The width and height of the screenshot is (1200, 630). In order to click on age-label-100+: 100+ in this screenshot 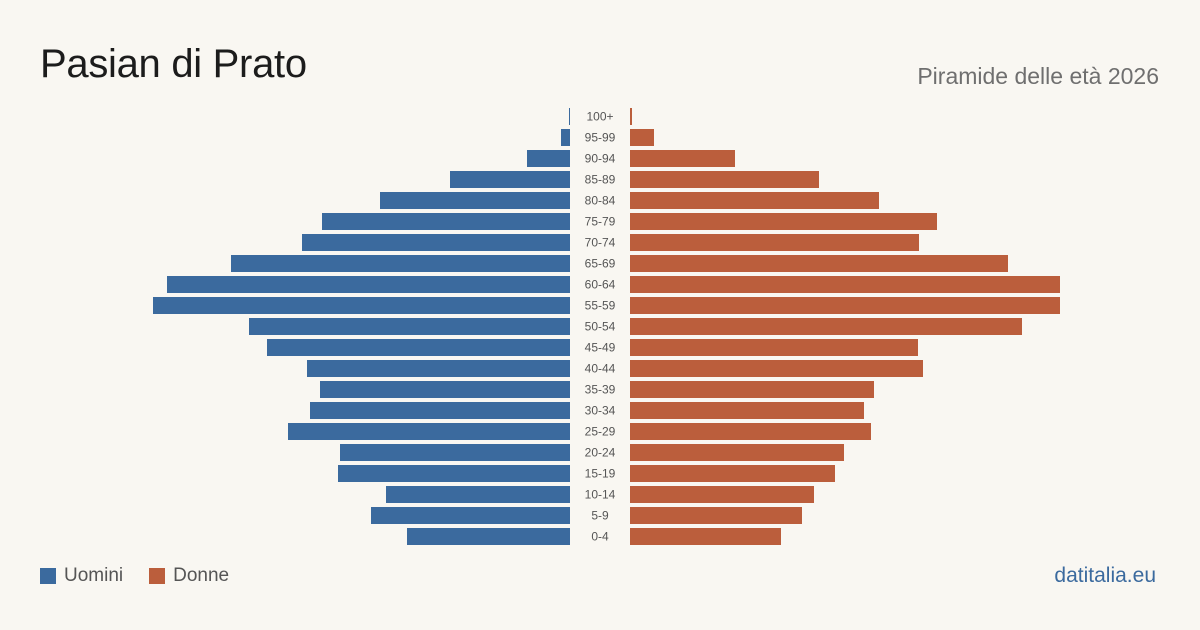, I will do `click(599, 117)`.